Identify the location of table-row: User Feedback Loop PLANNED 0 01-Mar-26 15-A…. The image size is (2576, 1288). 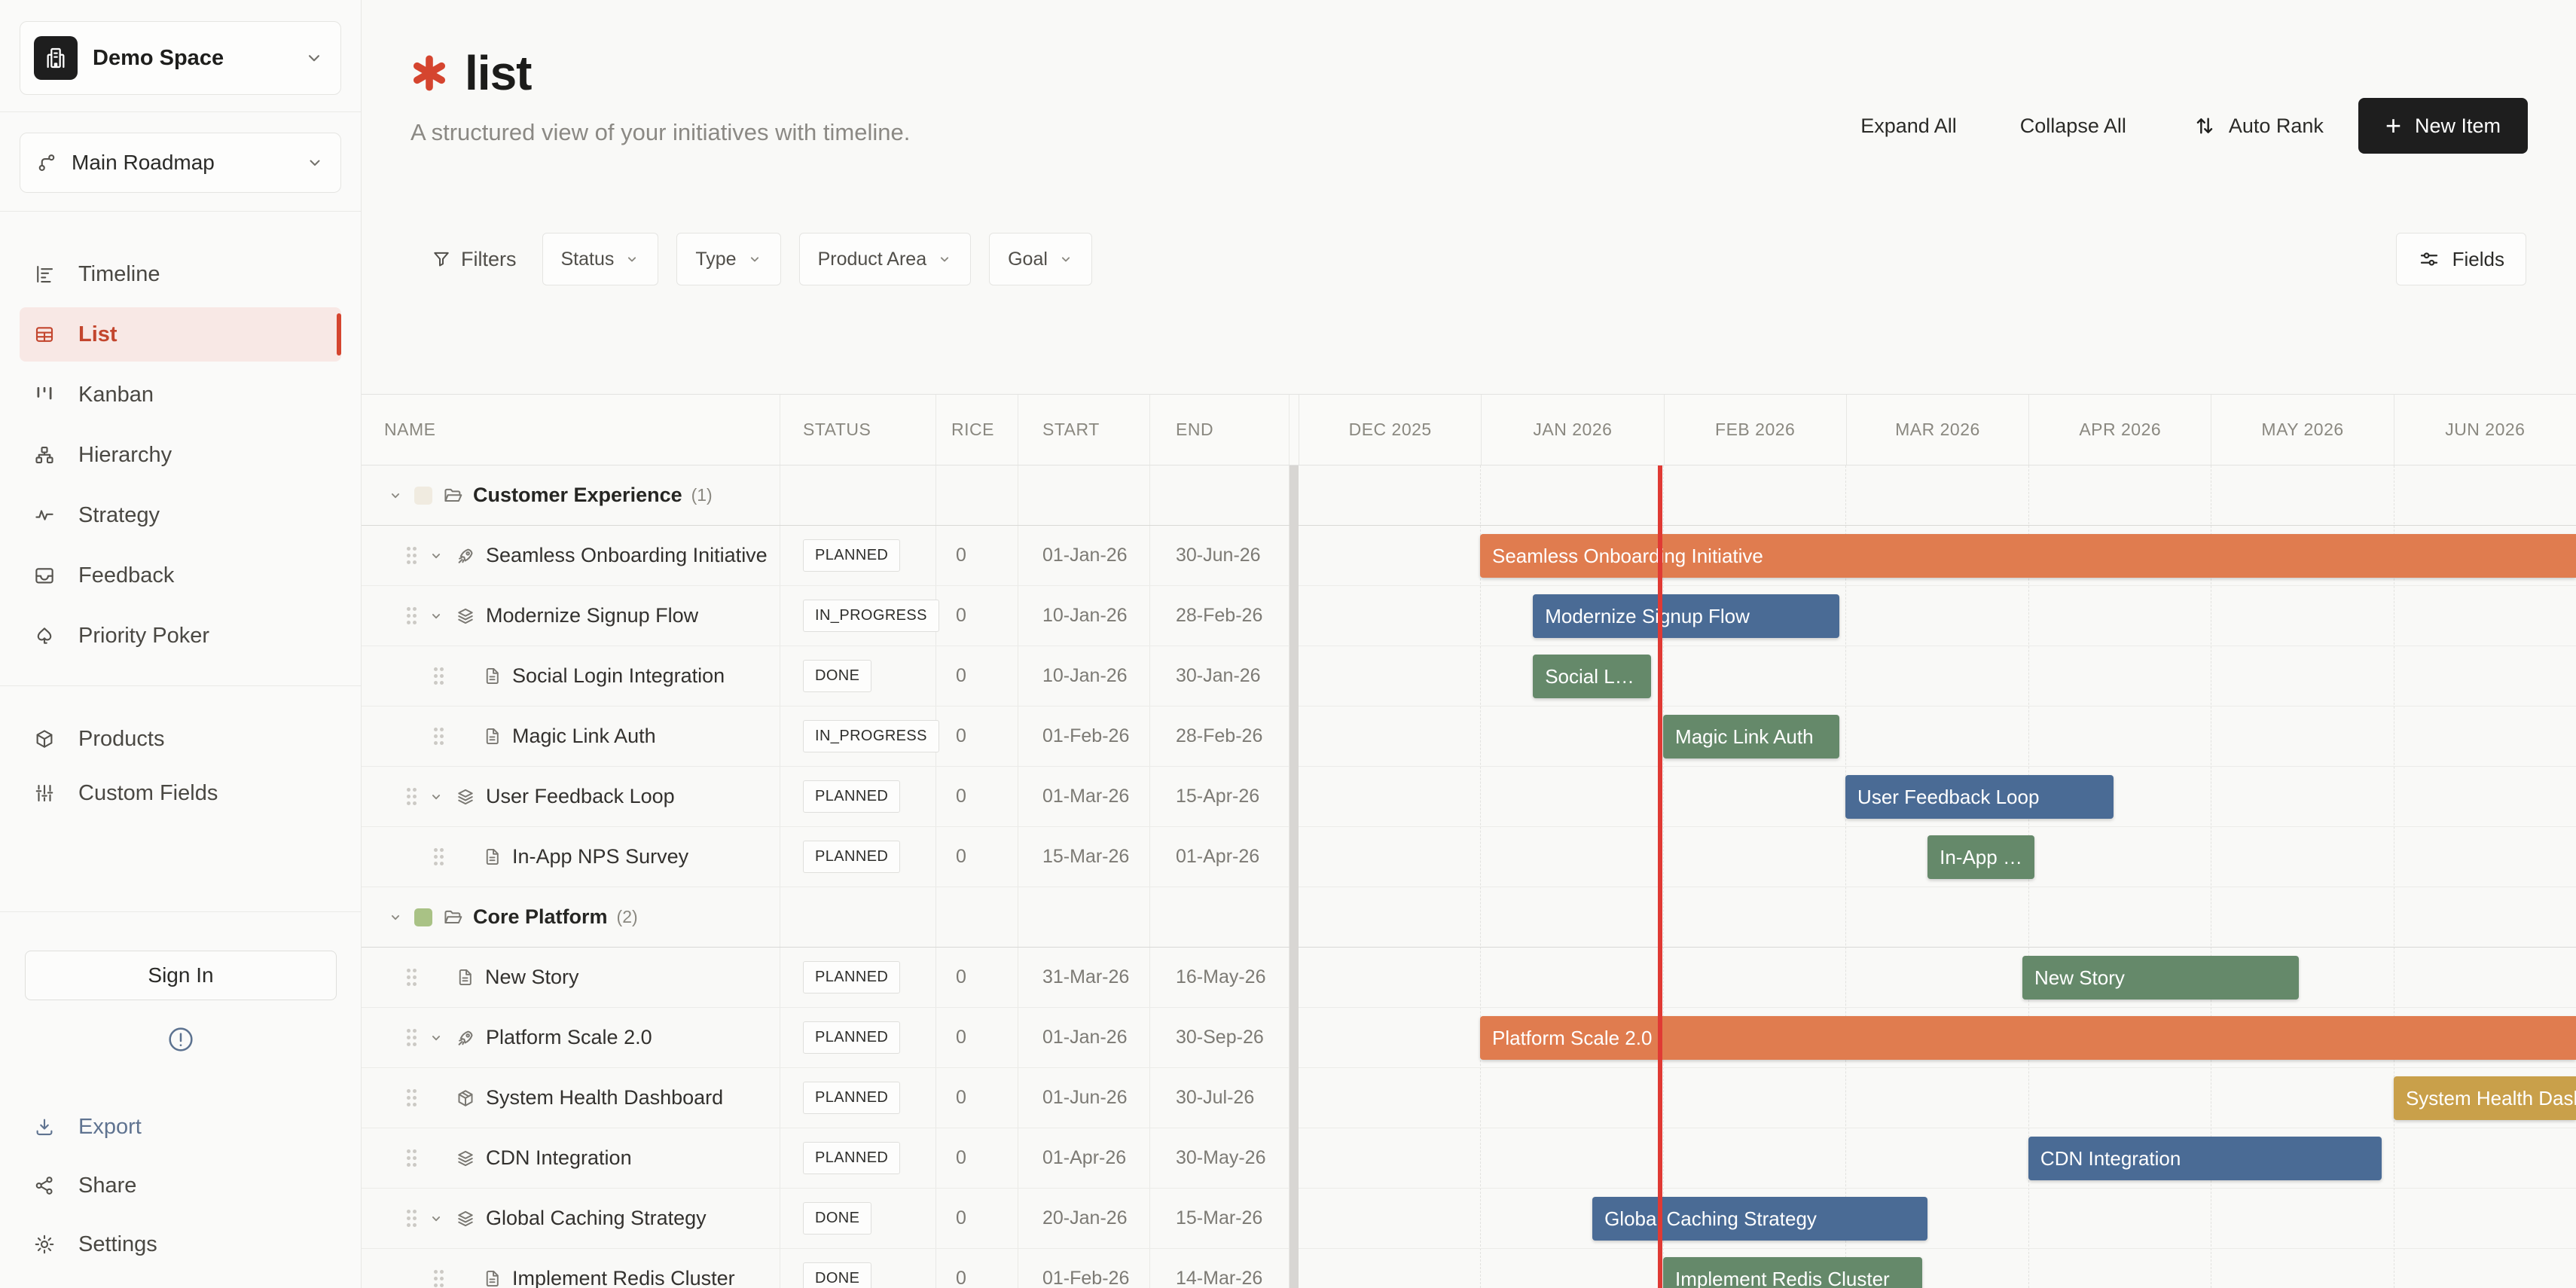
(1469, 797).